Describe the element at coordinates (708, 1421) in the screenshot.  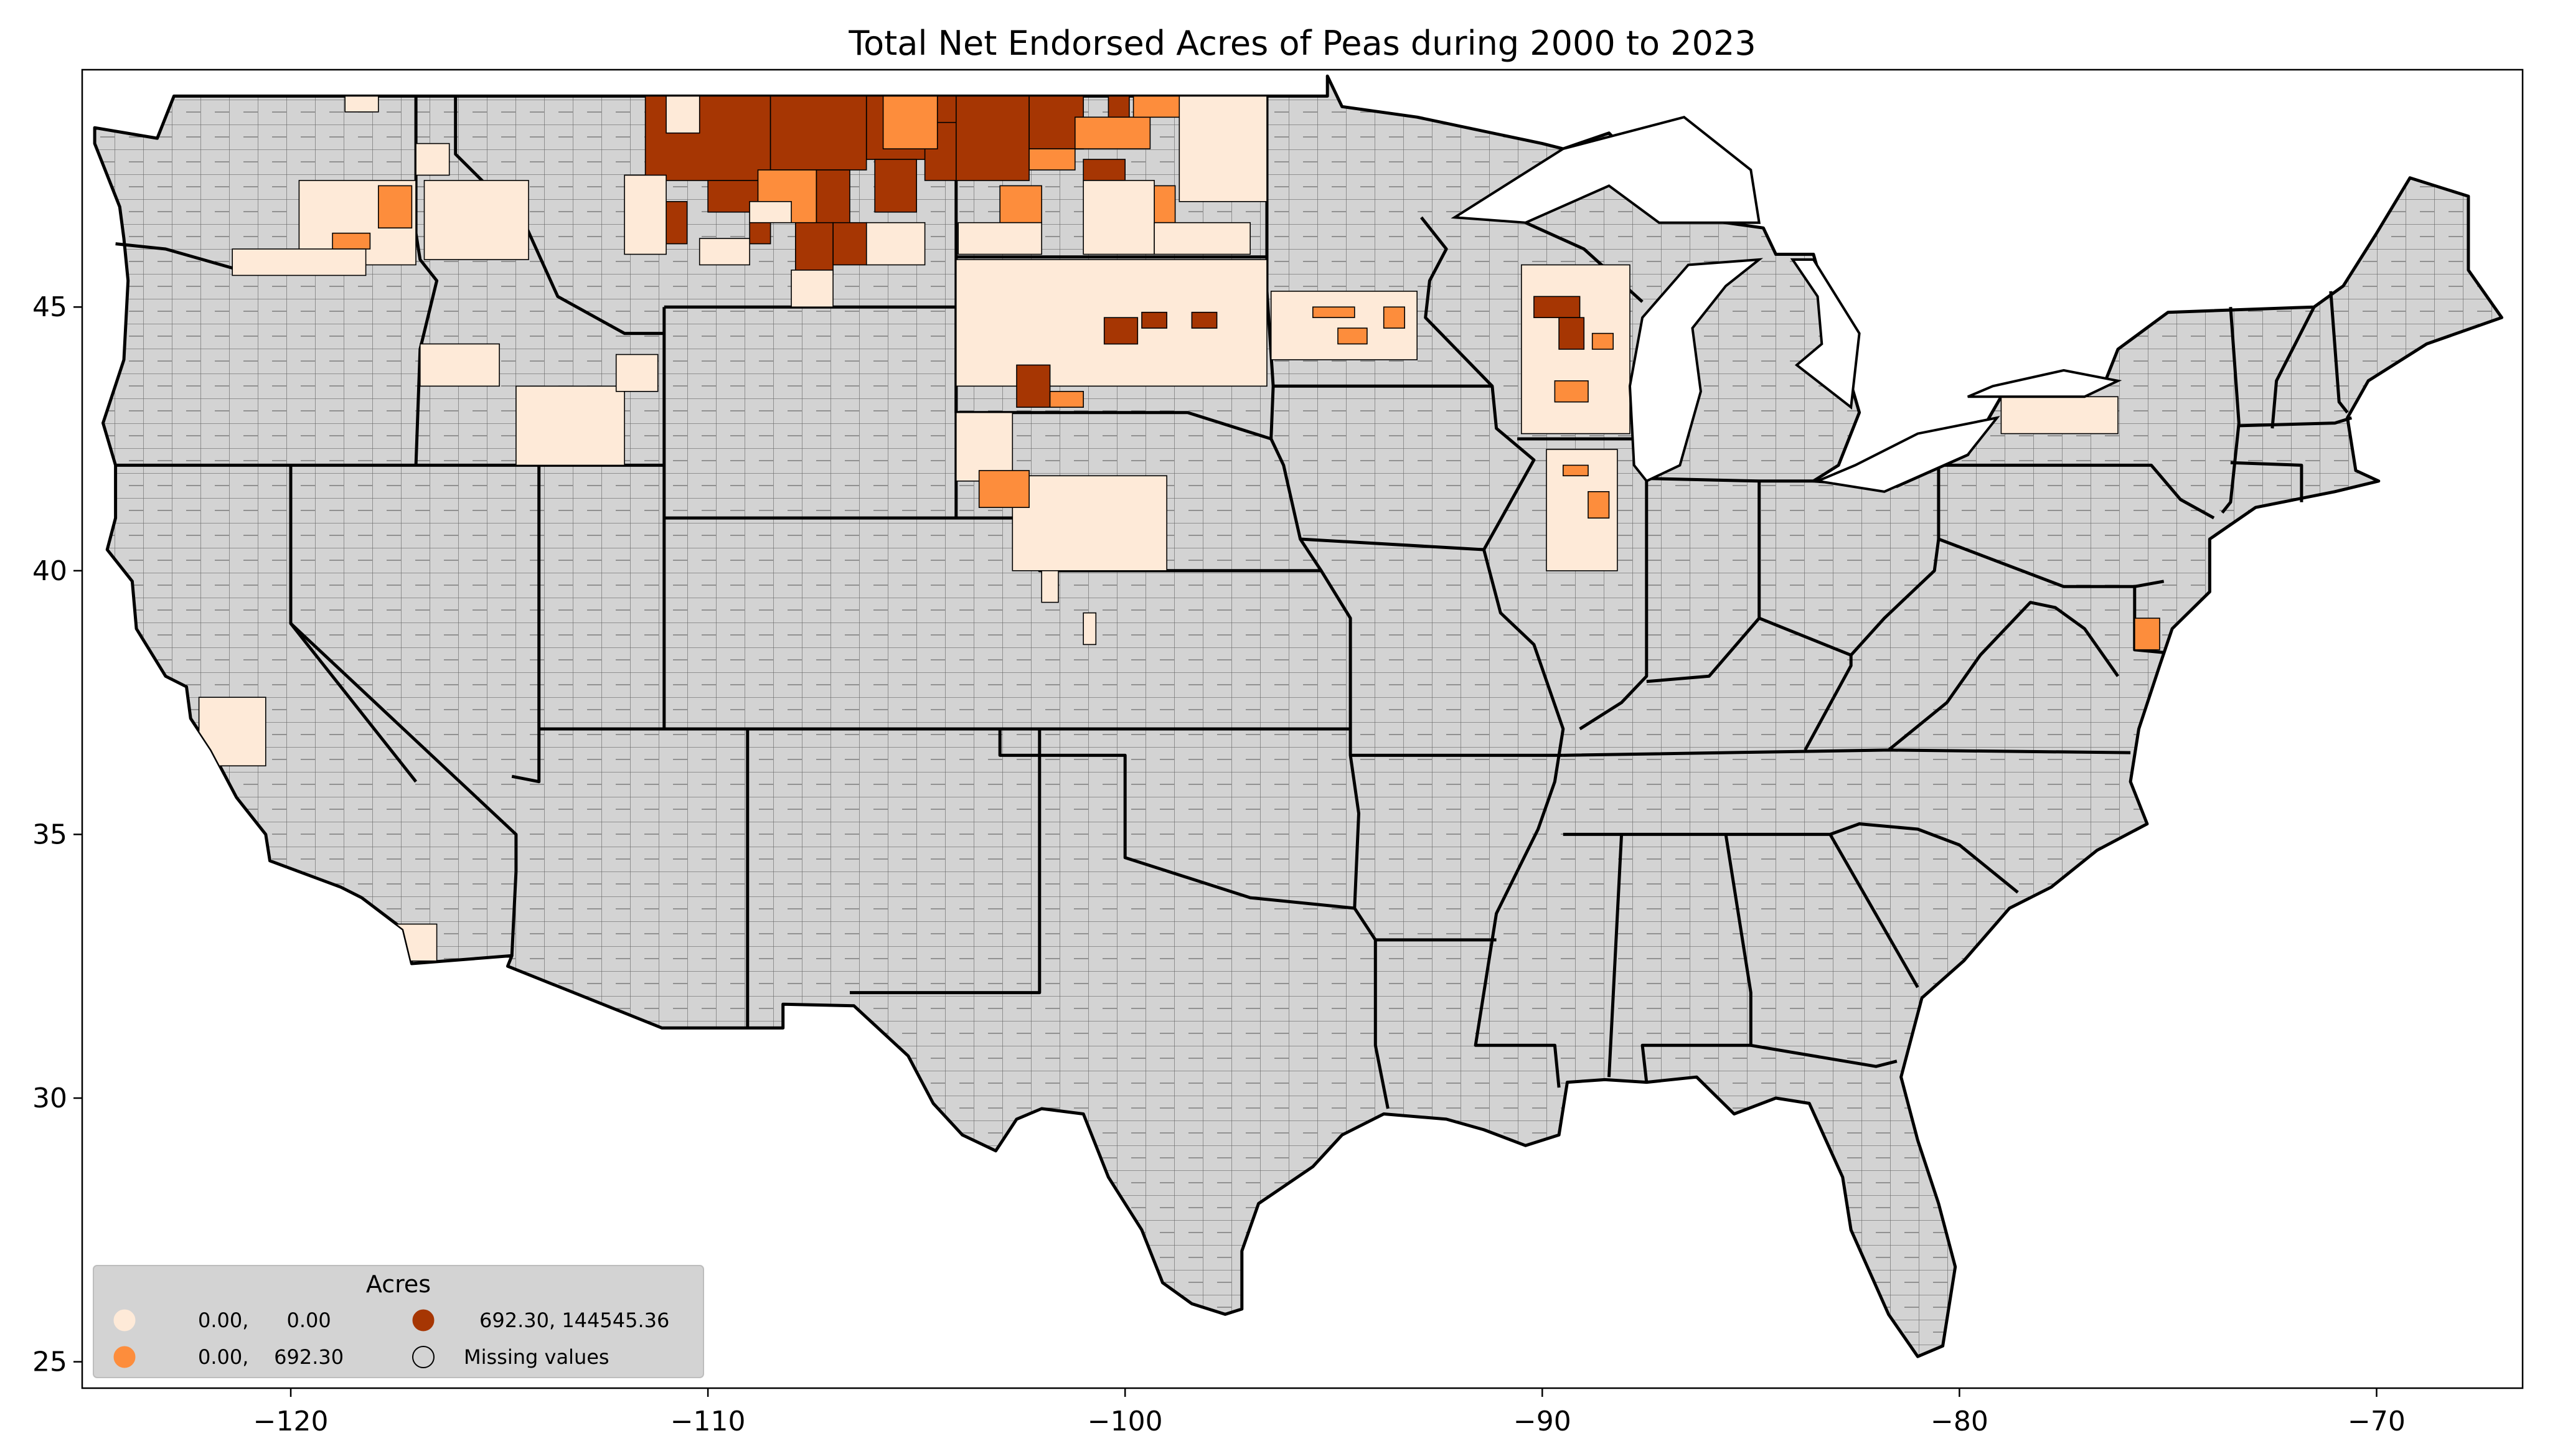
I see `x-tick-label: −110` at that location.